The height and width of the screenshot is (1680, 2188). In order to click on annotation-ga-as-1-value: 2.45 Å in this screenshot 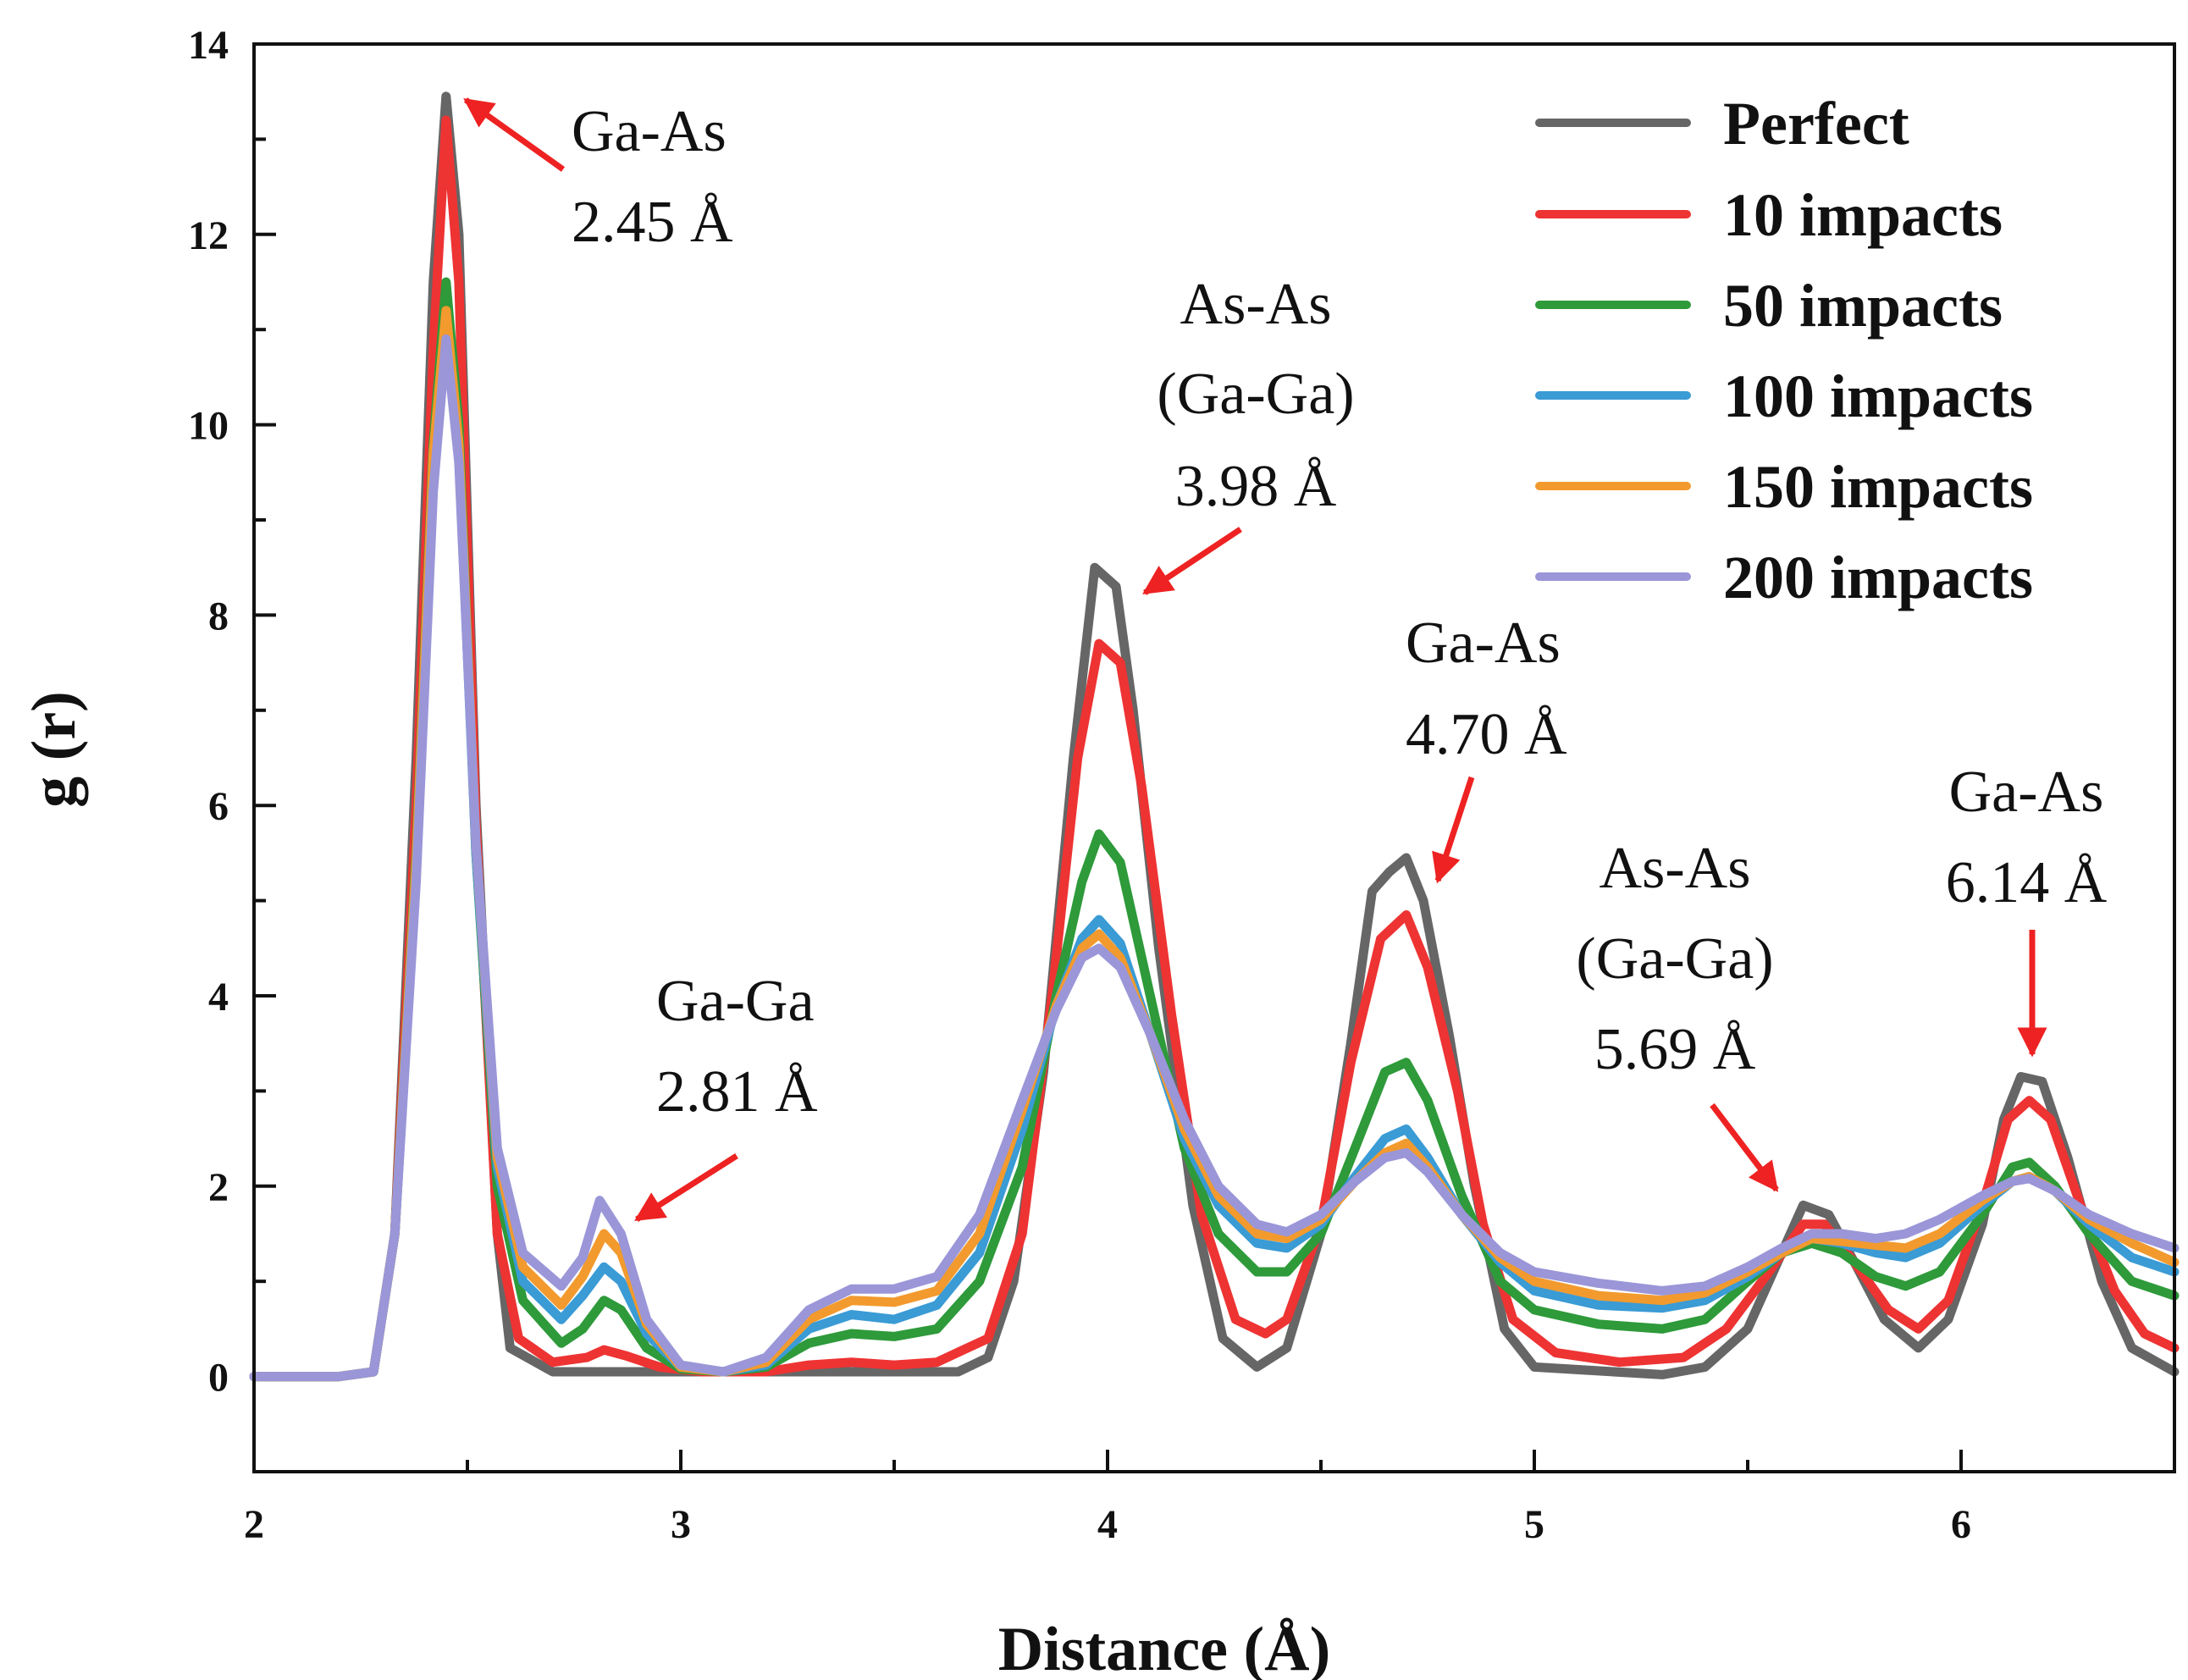, I will do `click(652, 222)`.